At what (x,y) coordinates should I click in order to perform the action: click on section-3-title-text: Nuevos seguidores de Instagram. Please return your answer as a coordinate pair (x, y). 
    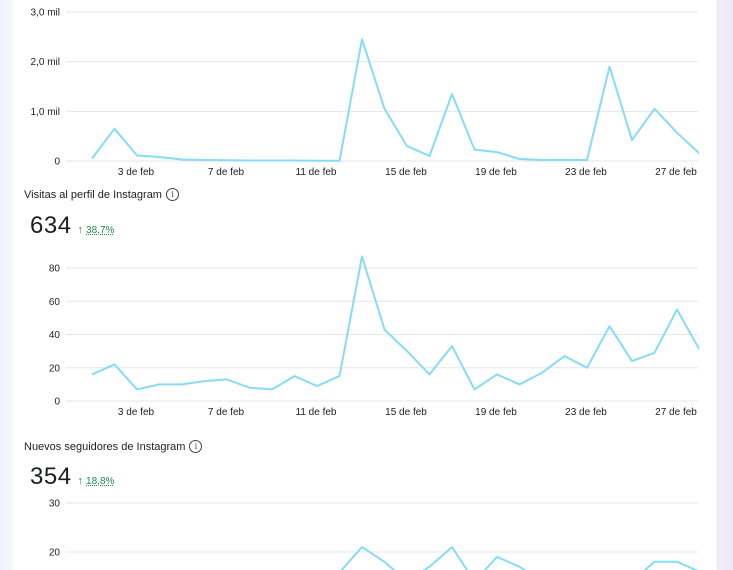
    Looking at the image, I should click on (105, 446).